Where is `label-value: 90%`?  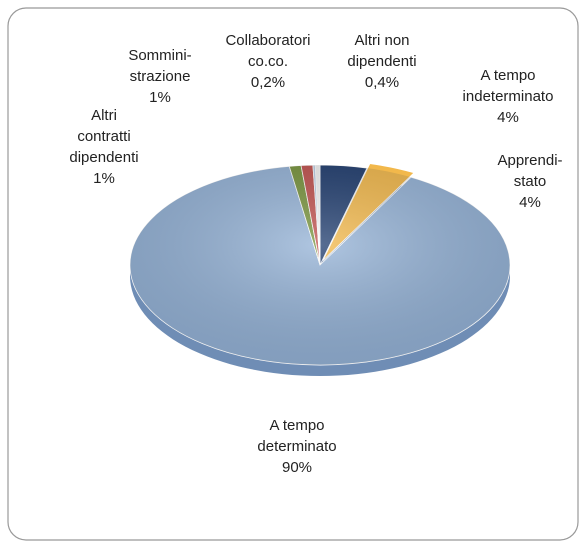 label-value: 90% is located at coordinates (297, 467).